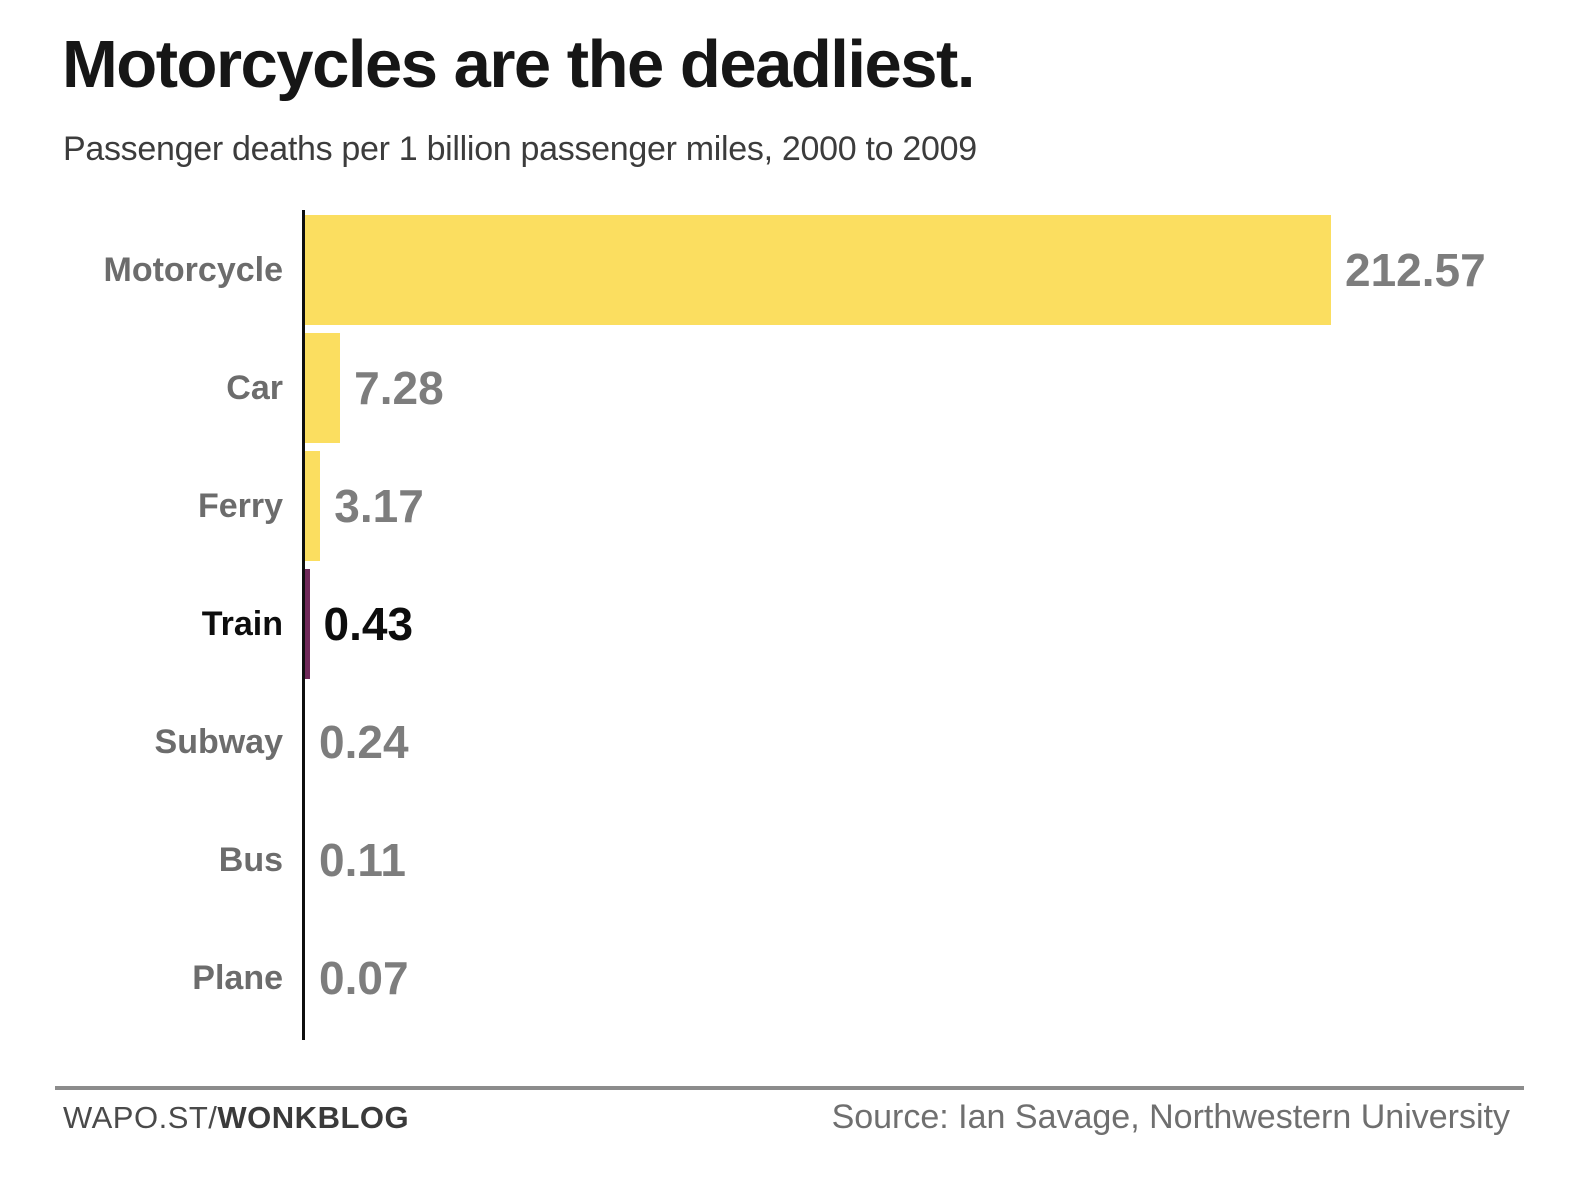 Image resolution: width=1579 pixels, height=1182 pixels. Describe the element at coordinates (237, 977) in the screenshot. I see `category-label: Plane` at that location.